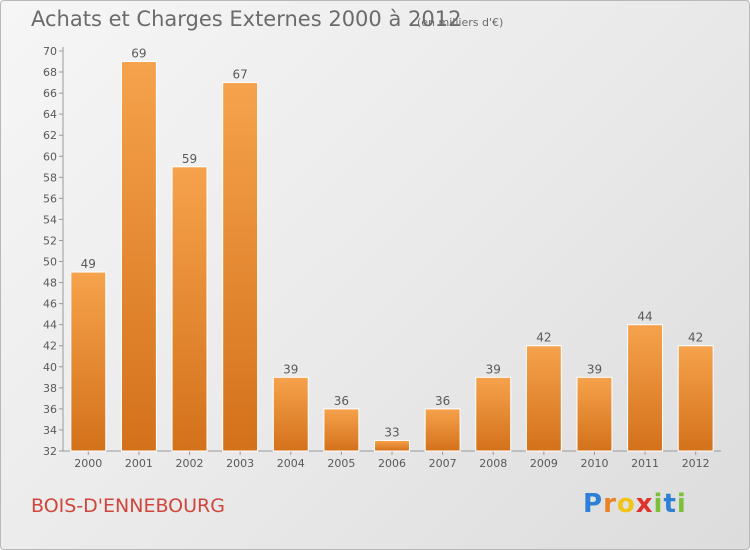 This screenshot has height=550, width=750. I want to click on bar-value-label: 67, so click(240, 75).